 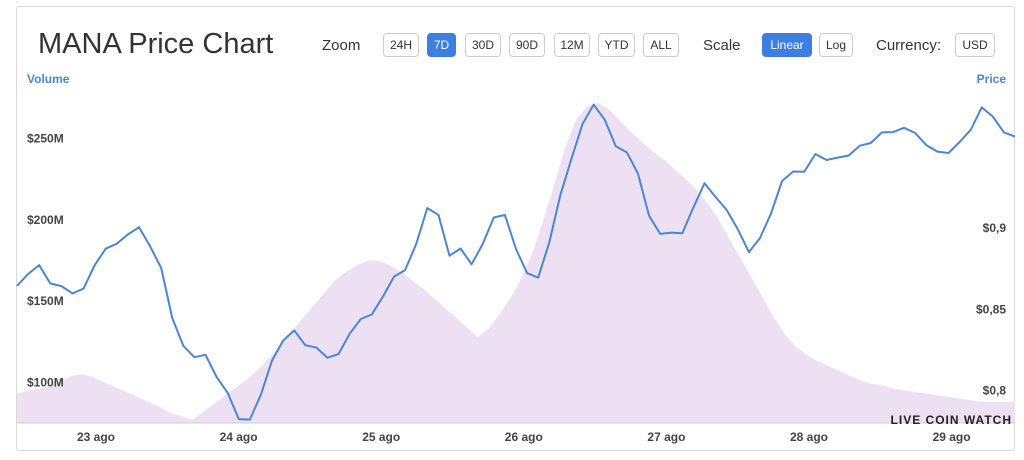 I want to click on y-left-tick-label: $150M, so click(x=45, y=301).